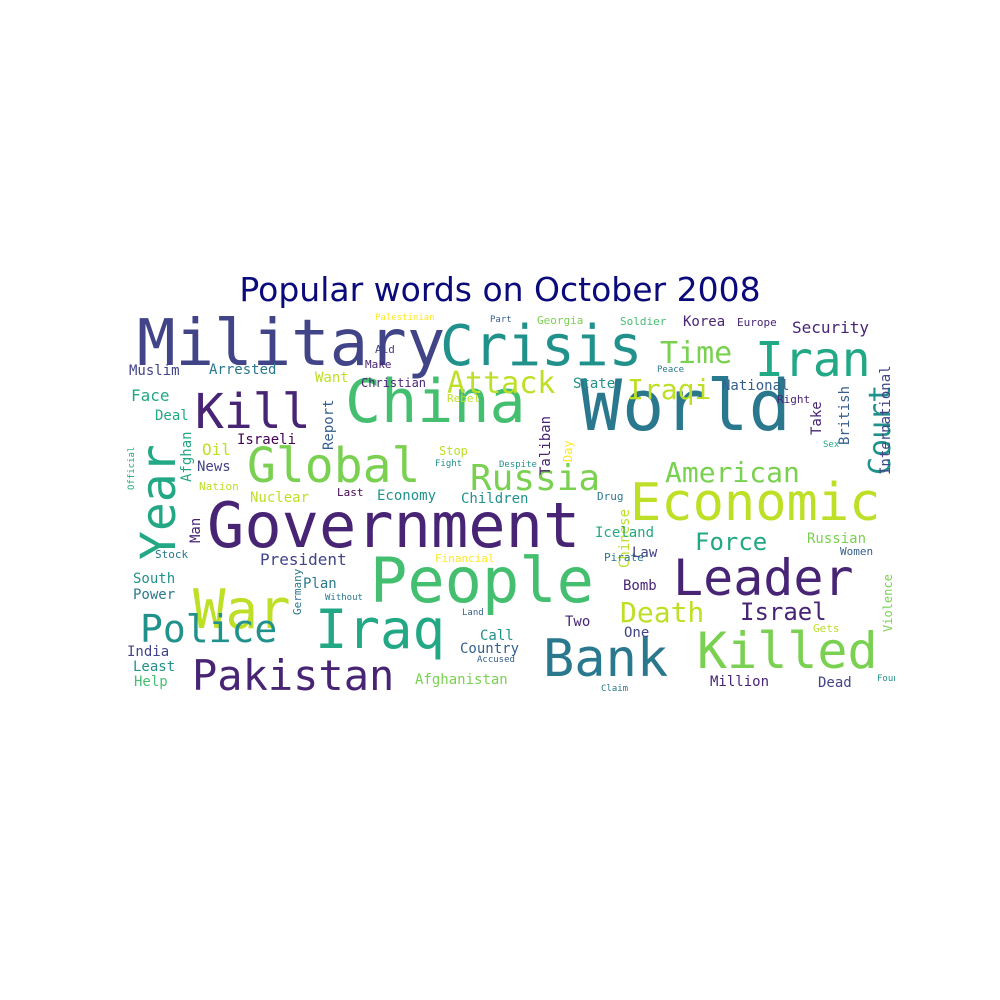 This screenshot has height=1000, width=1000. What do you see at coordinates (757, 322) in the screenshot?
I see `word-europe: Europe` at bounding box center [757, 322].